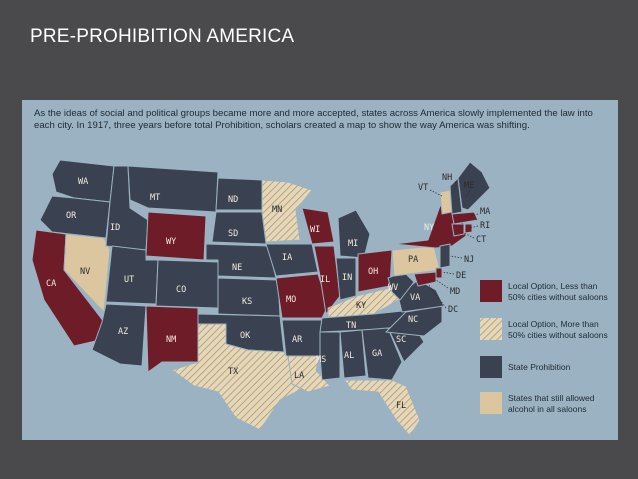  I want to click on legend-label-state-prohibition: State Prohibition, so click(539, 367).